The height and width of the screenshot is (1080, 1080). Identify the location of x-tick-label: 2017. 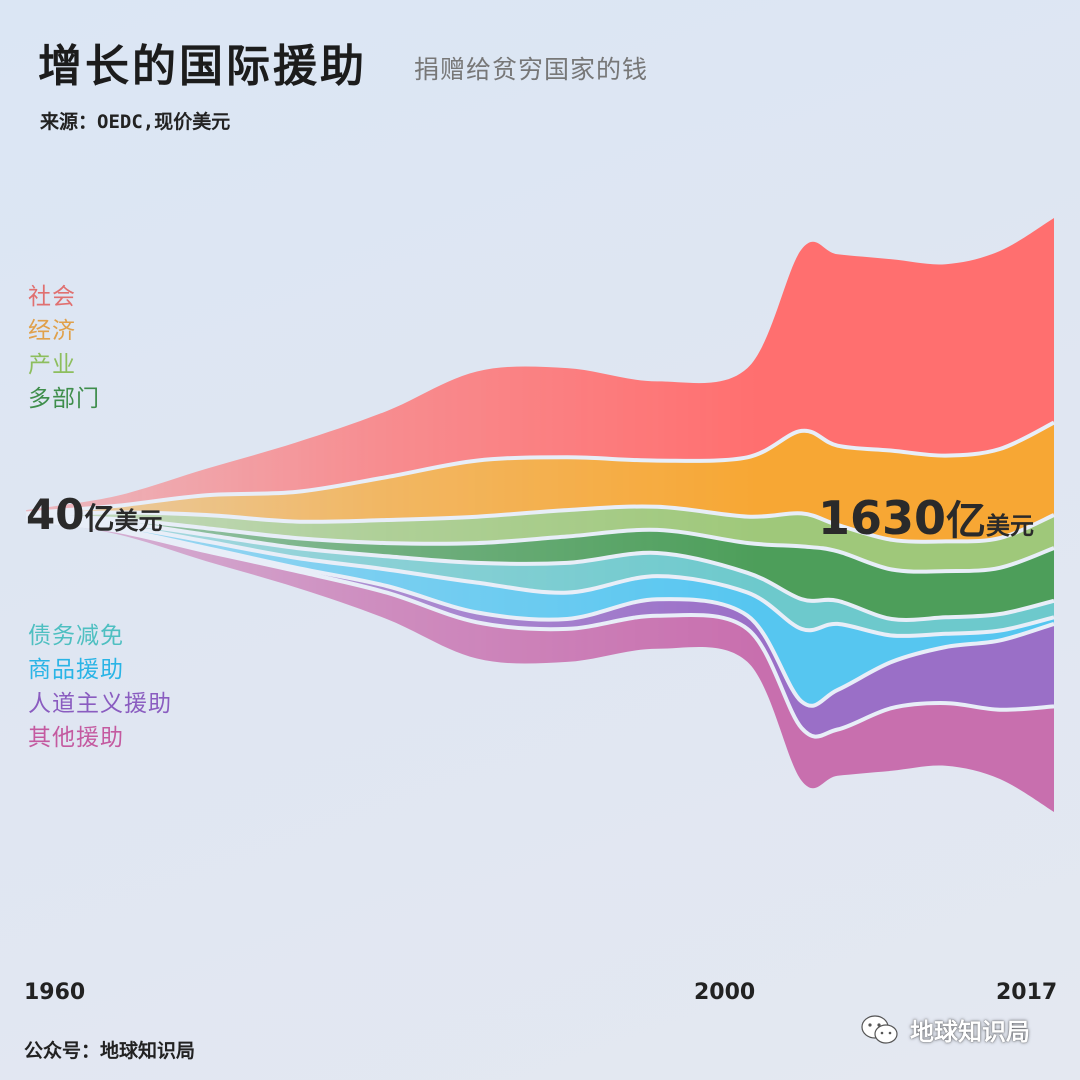
(1027, 992).